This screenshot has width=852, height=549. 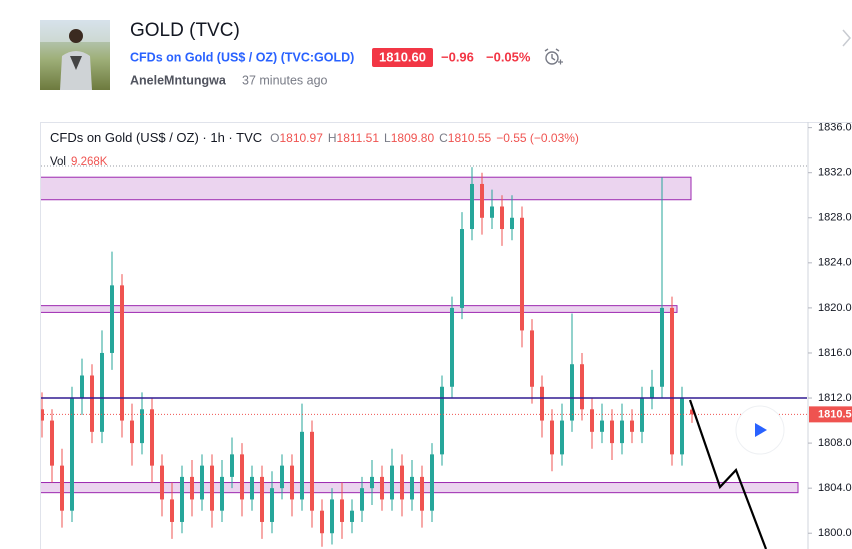 What do you see at coordinates (156, 137) in the screenshot?
I see `symbol-name: CFDs on Gold (US$ / OZ) · 1h · TVC` at bounding box center [156, 137].